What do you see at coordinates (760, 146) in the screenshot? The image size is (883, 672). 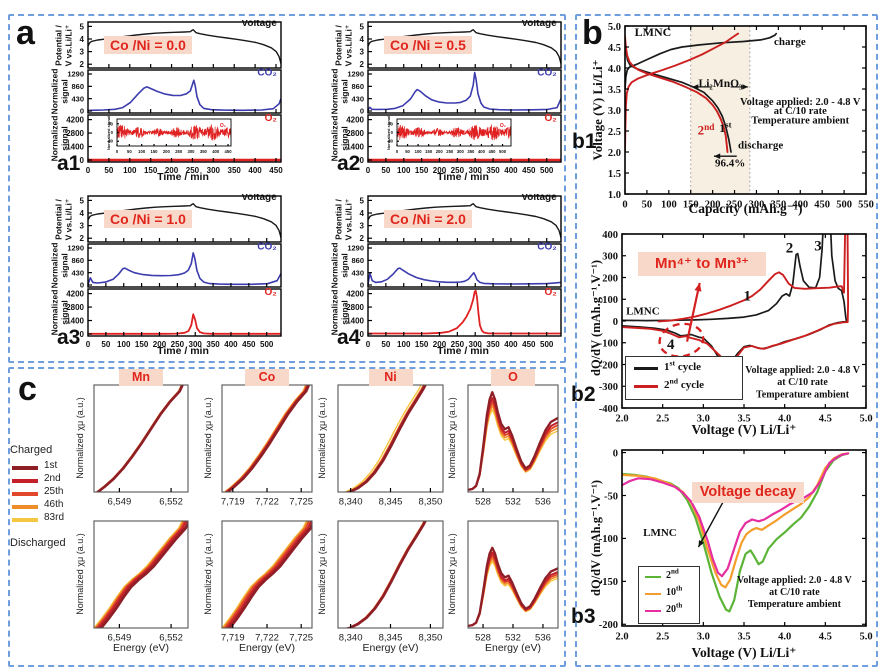 I see `svg-text: discharge` at bounding box center [760, 146].